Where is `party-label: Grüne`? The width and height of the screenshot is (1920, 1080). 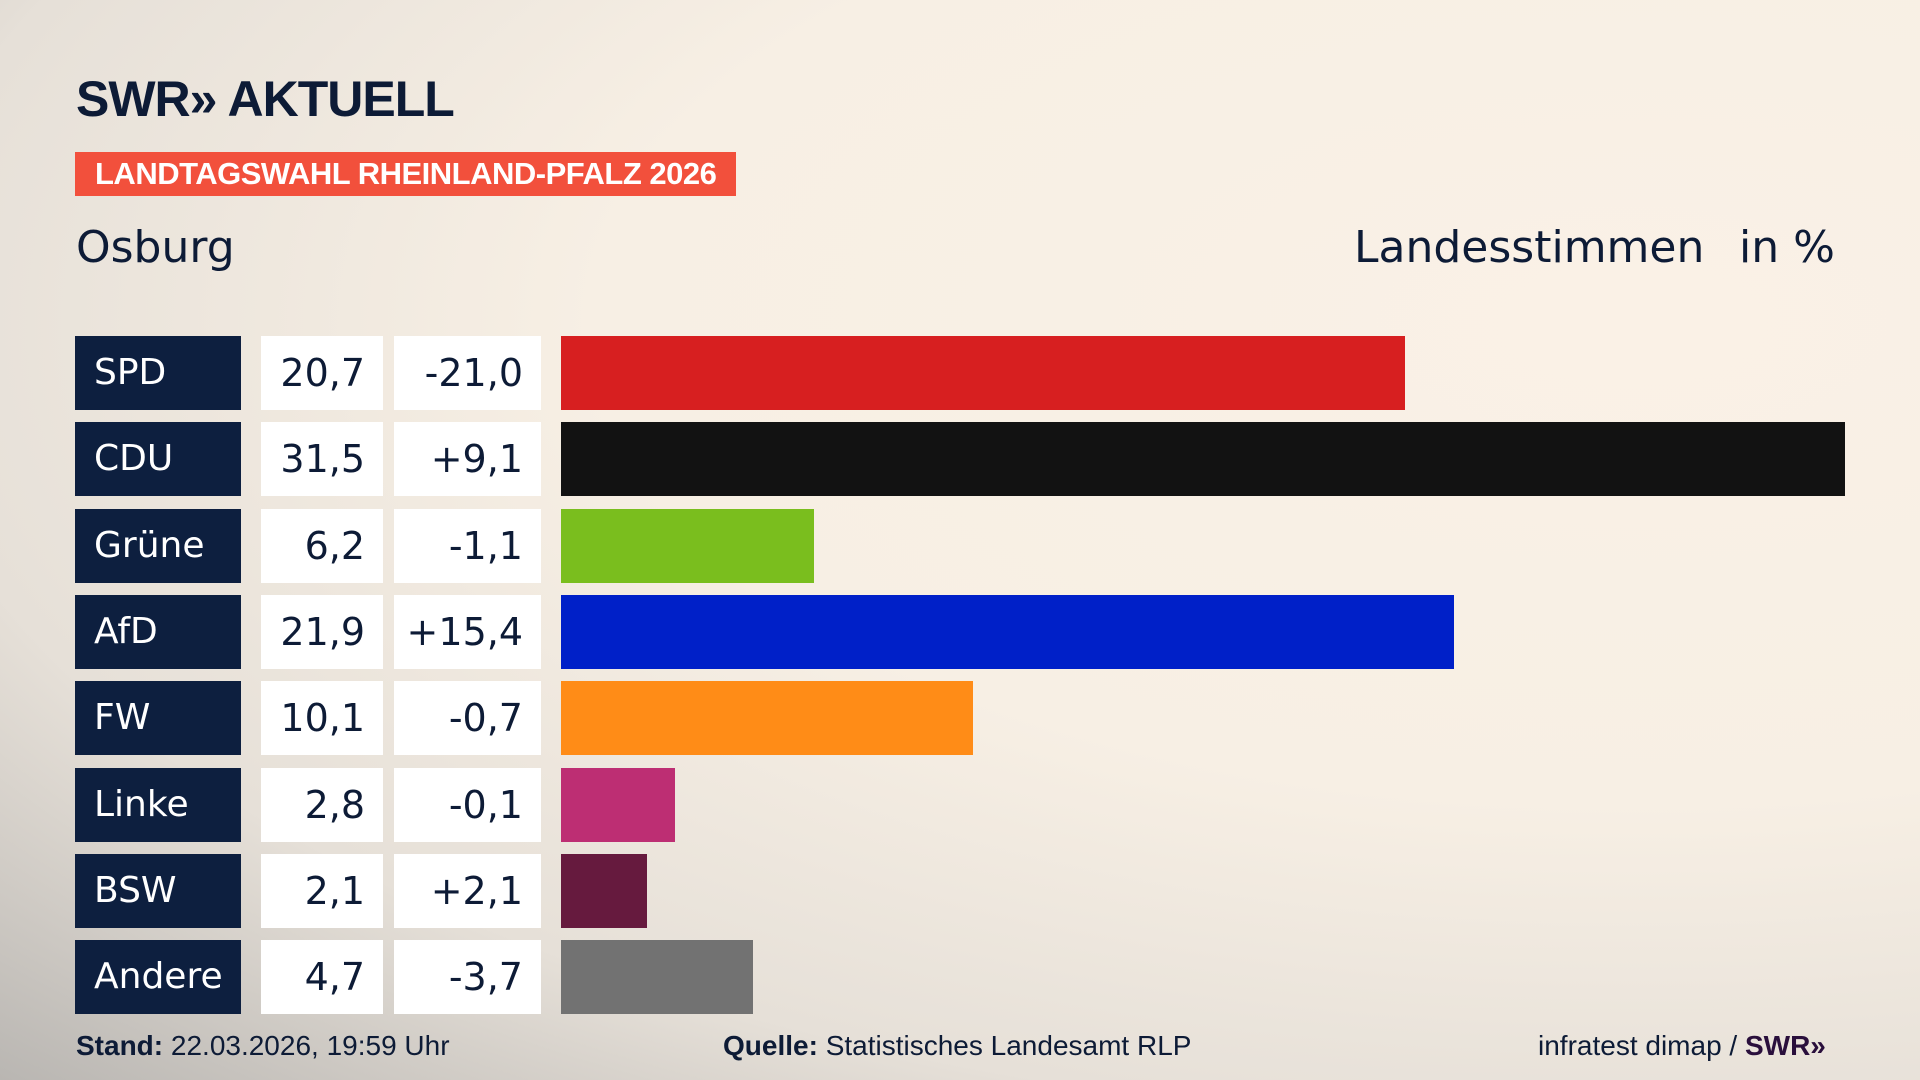
party-label: Grüne is located at coordinates (158, 545).